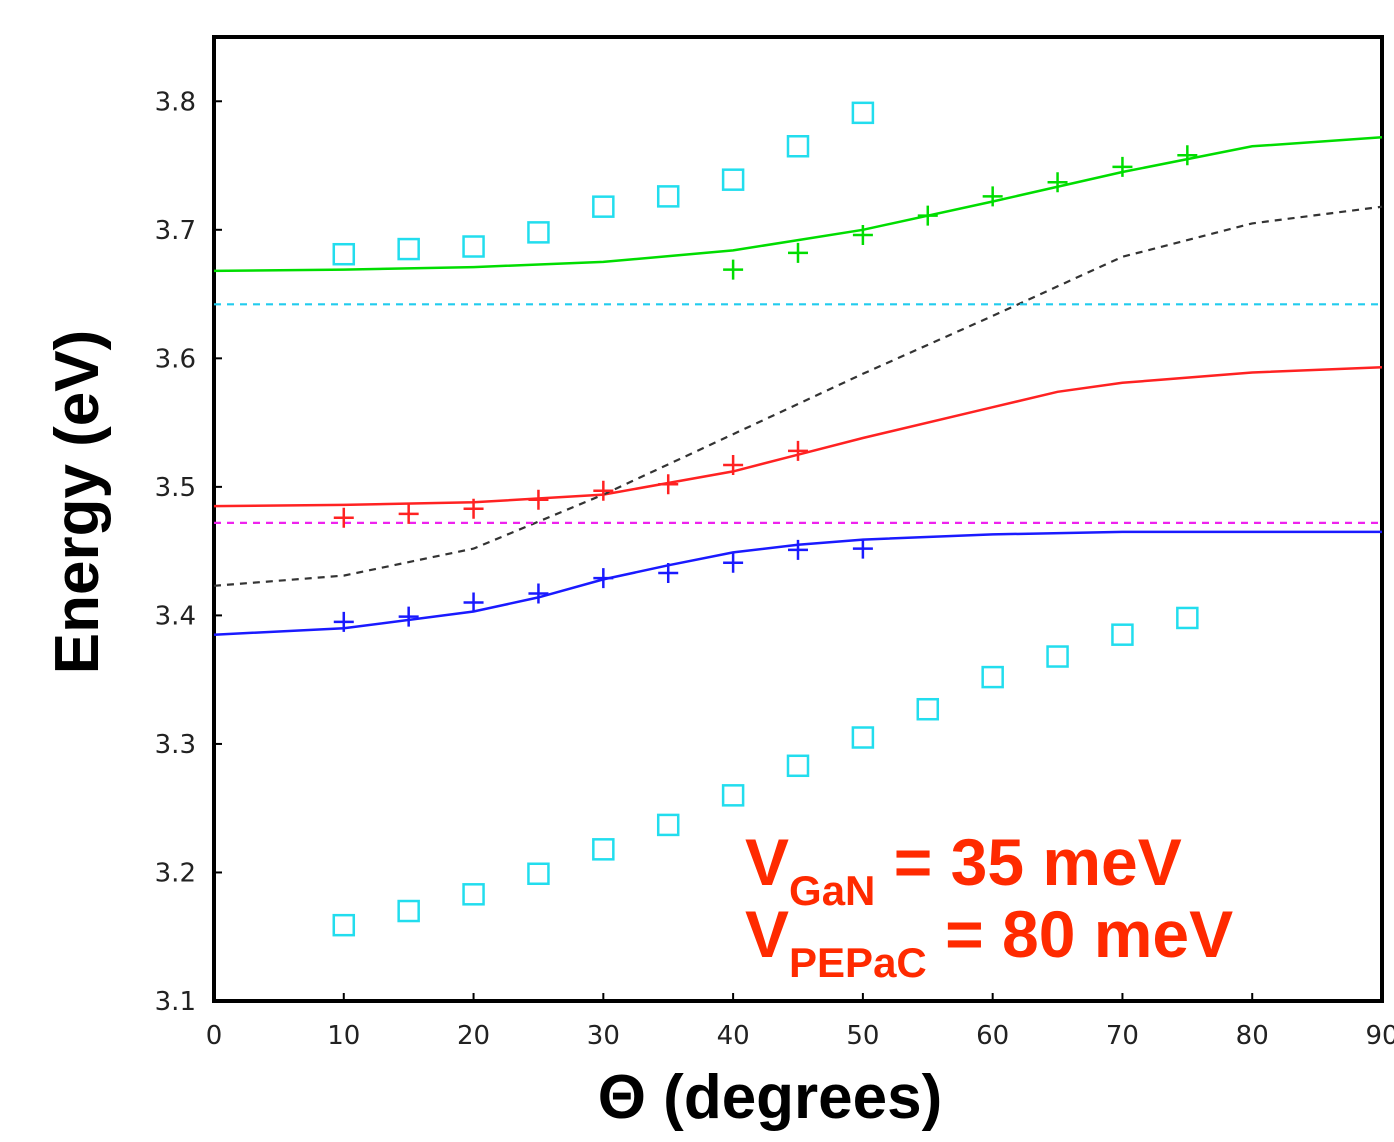 The width and height of the screenshot is (1394, 1142). I want to click on x-tick-label: 60, so click(992, 1036).